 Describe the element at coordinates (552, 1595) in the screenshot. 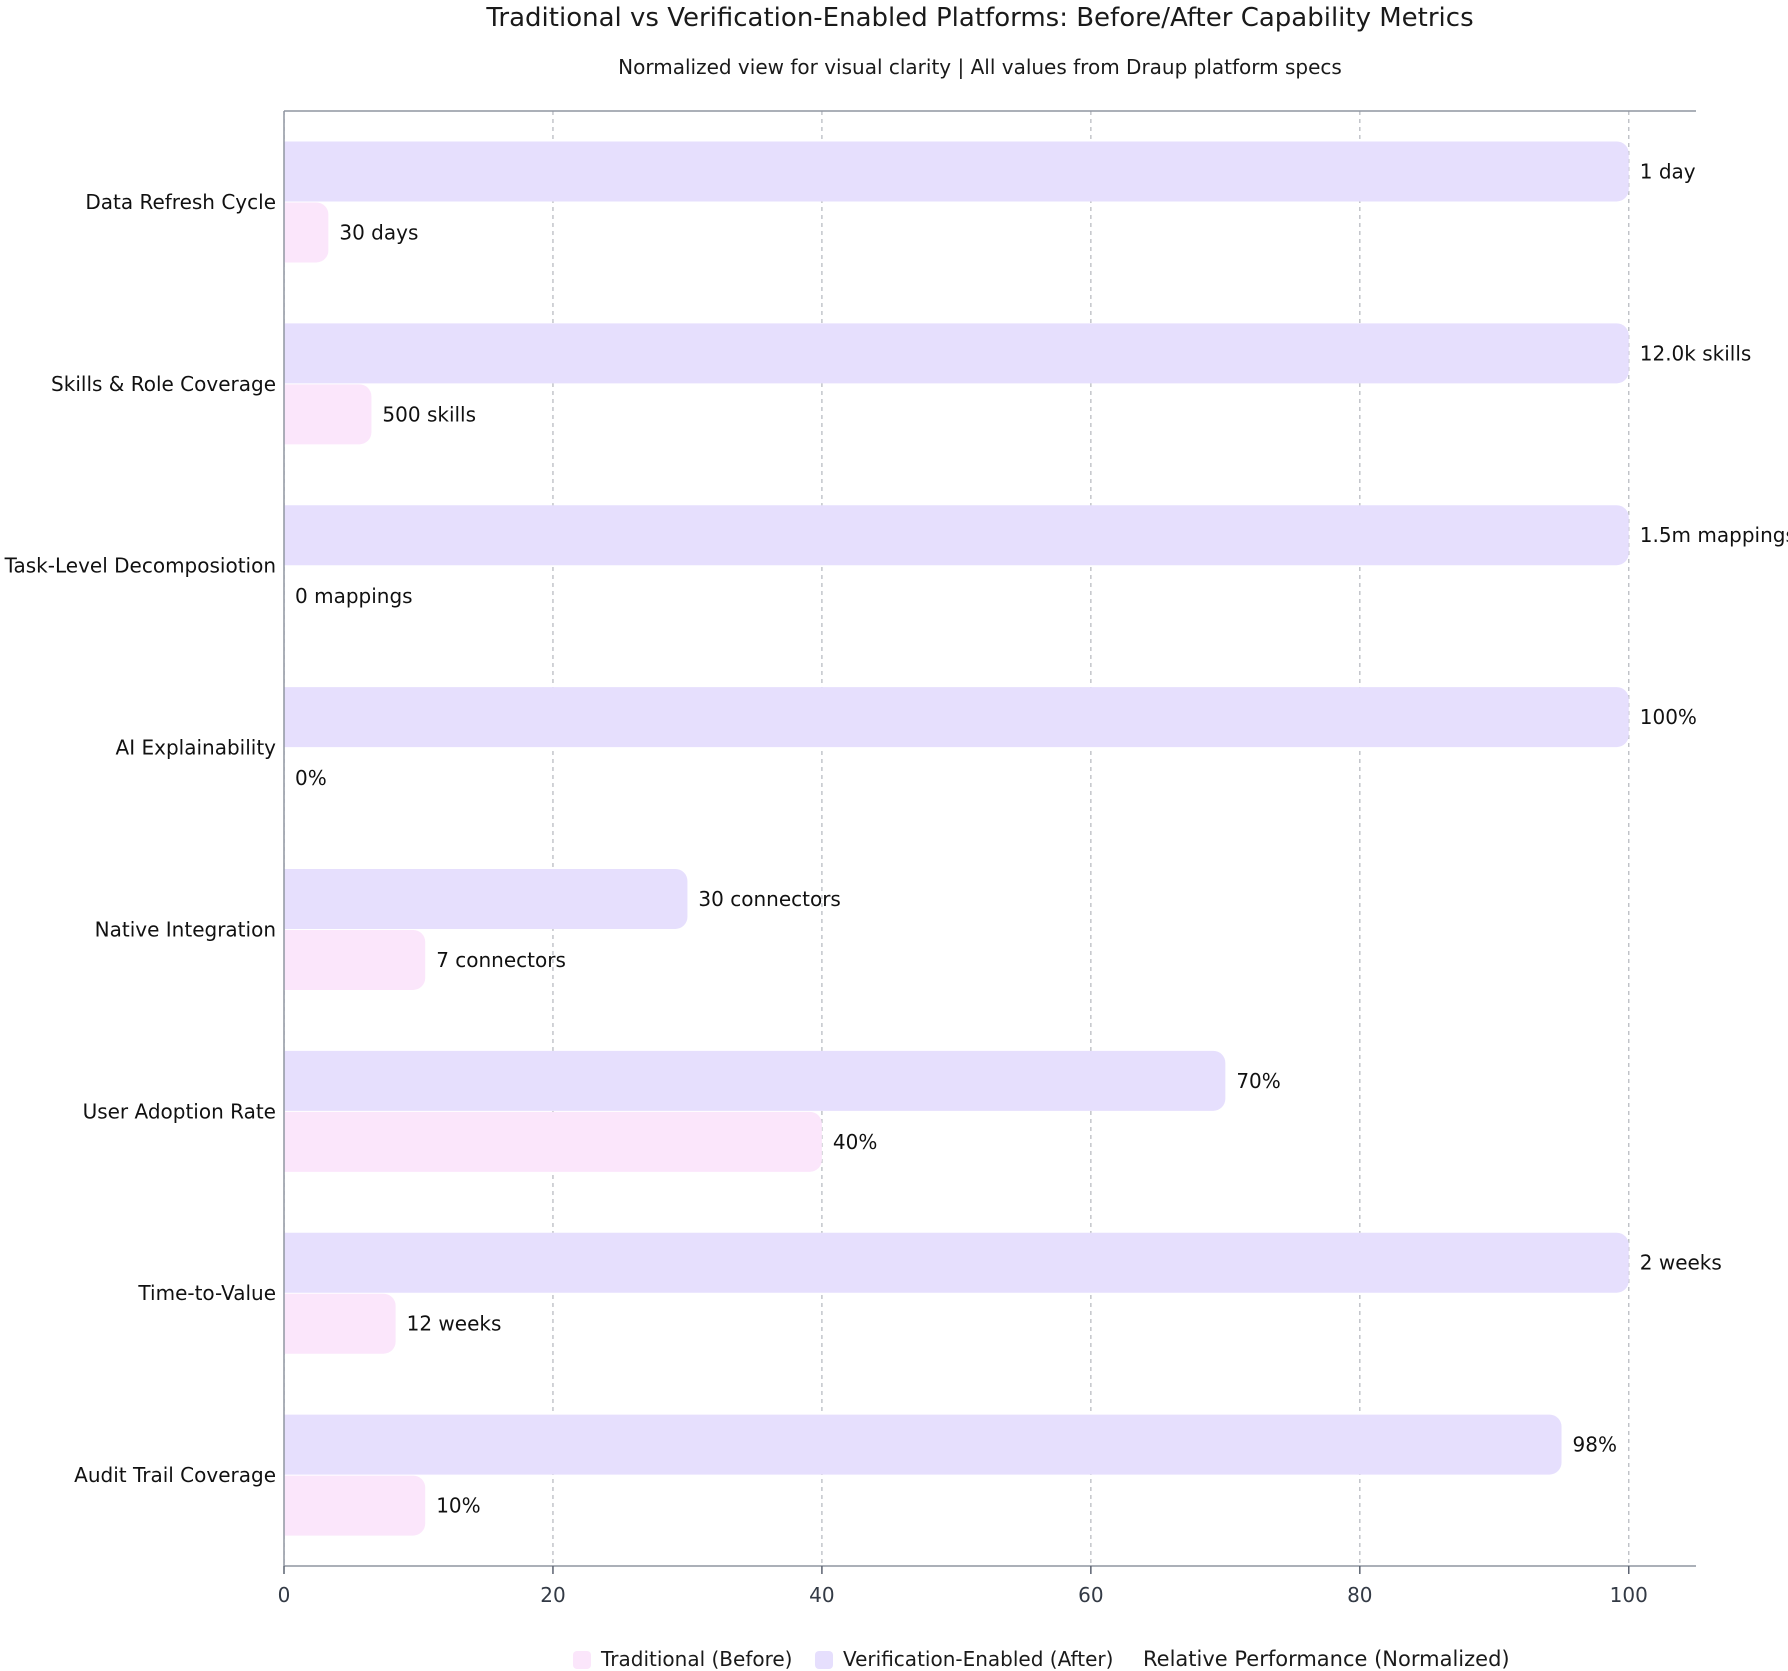

I see `x-tick-label: 20` at that location.